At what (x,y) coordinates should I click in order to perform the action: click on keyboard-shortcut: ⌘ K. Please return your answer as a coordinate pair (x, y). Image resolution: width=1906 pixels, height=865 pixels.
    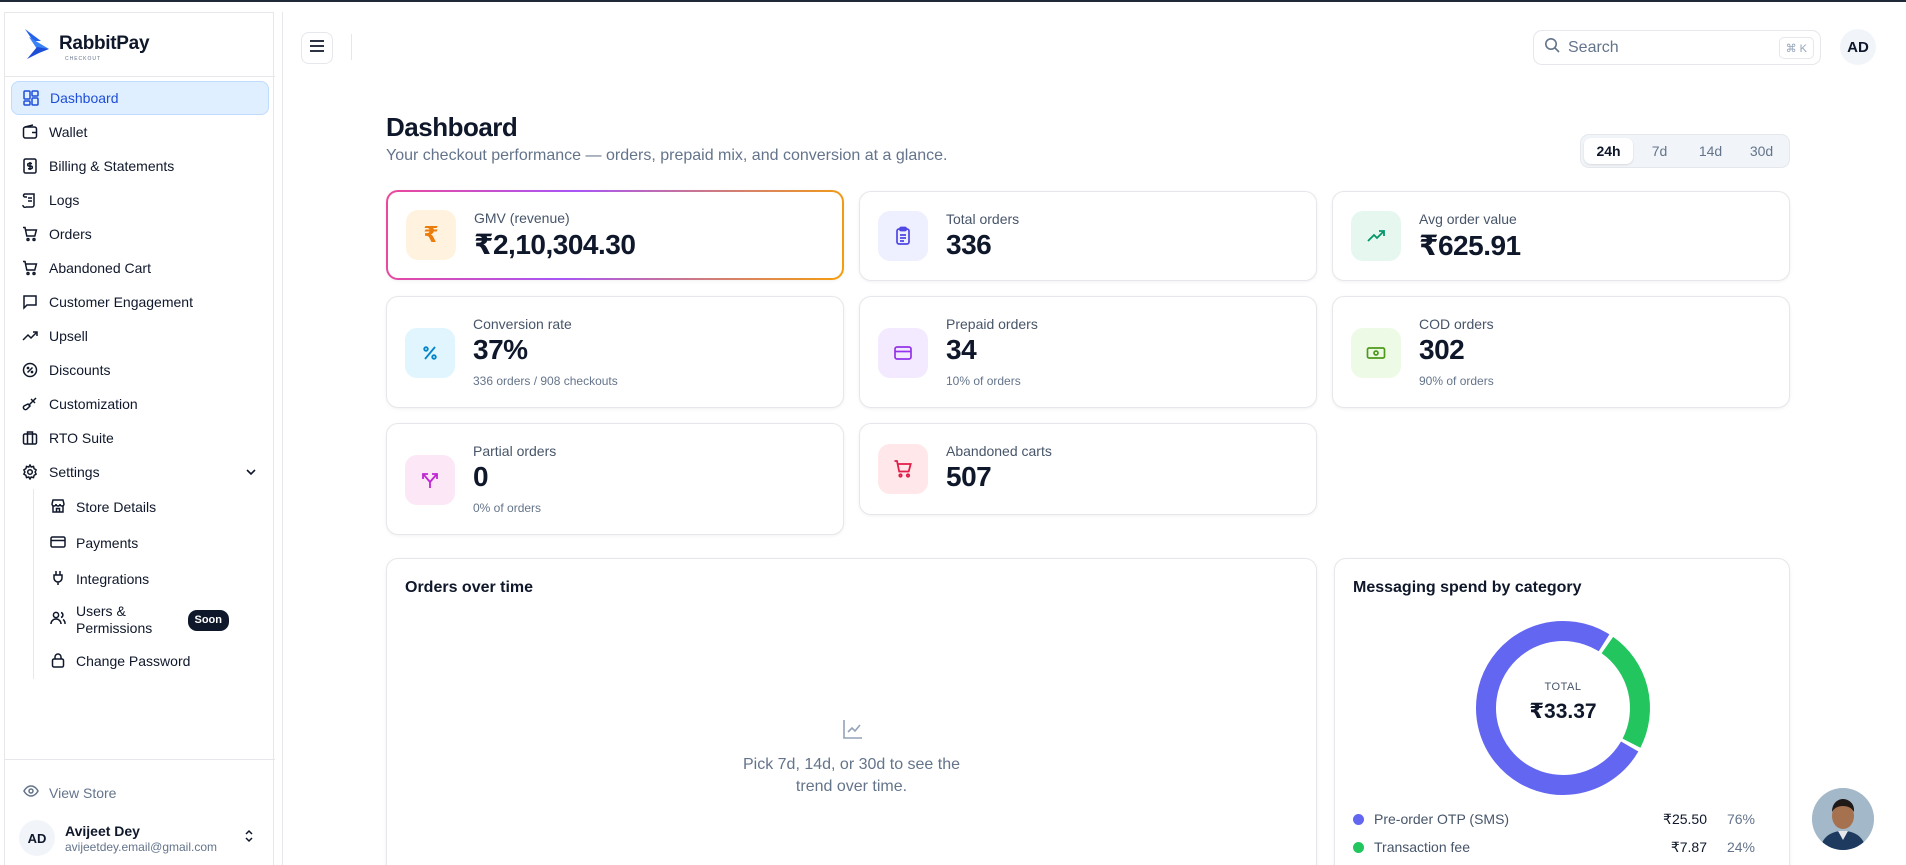
    Looking at the image, I should click on (1796, 48).